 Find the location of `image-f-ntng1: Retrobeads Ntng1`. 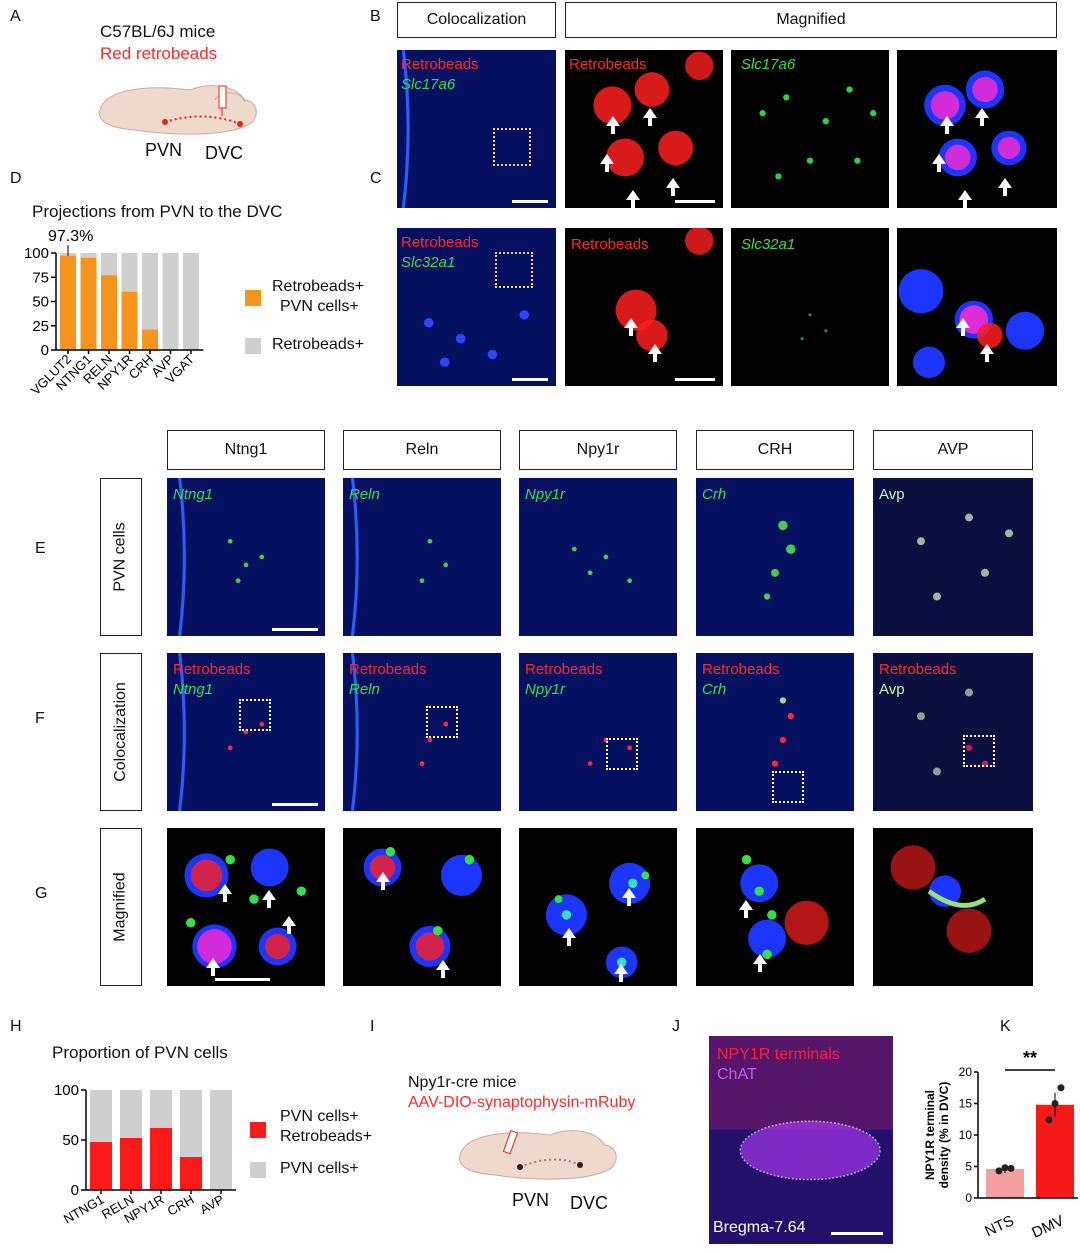

image-f-ntng1: Retrobeads Ntng1 is located at coordinates (246, 732).